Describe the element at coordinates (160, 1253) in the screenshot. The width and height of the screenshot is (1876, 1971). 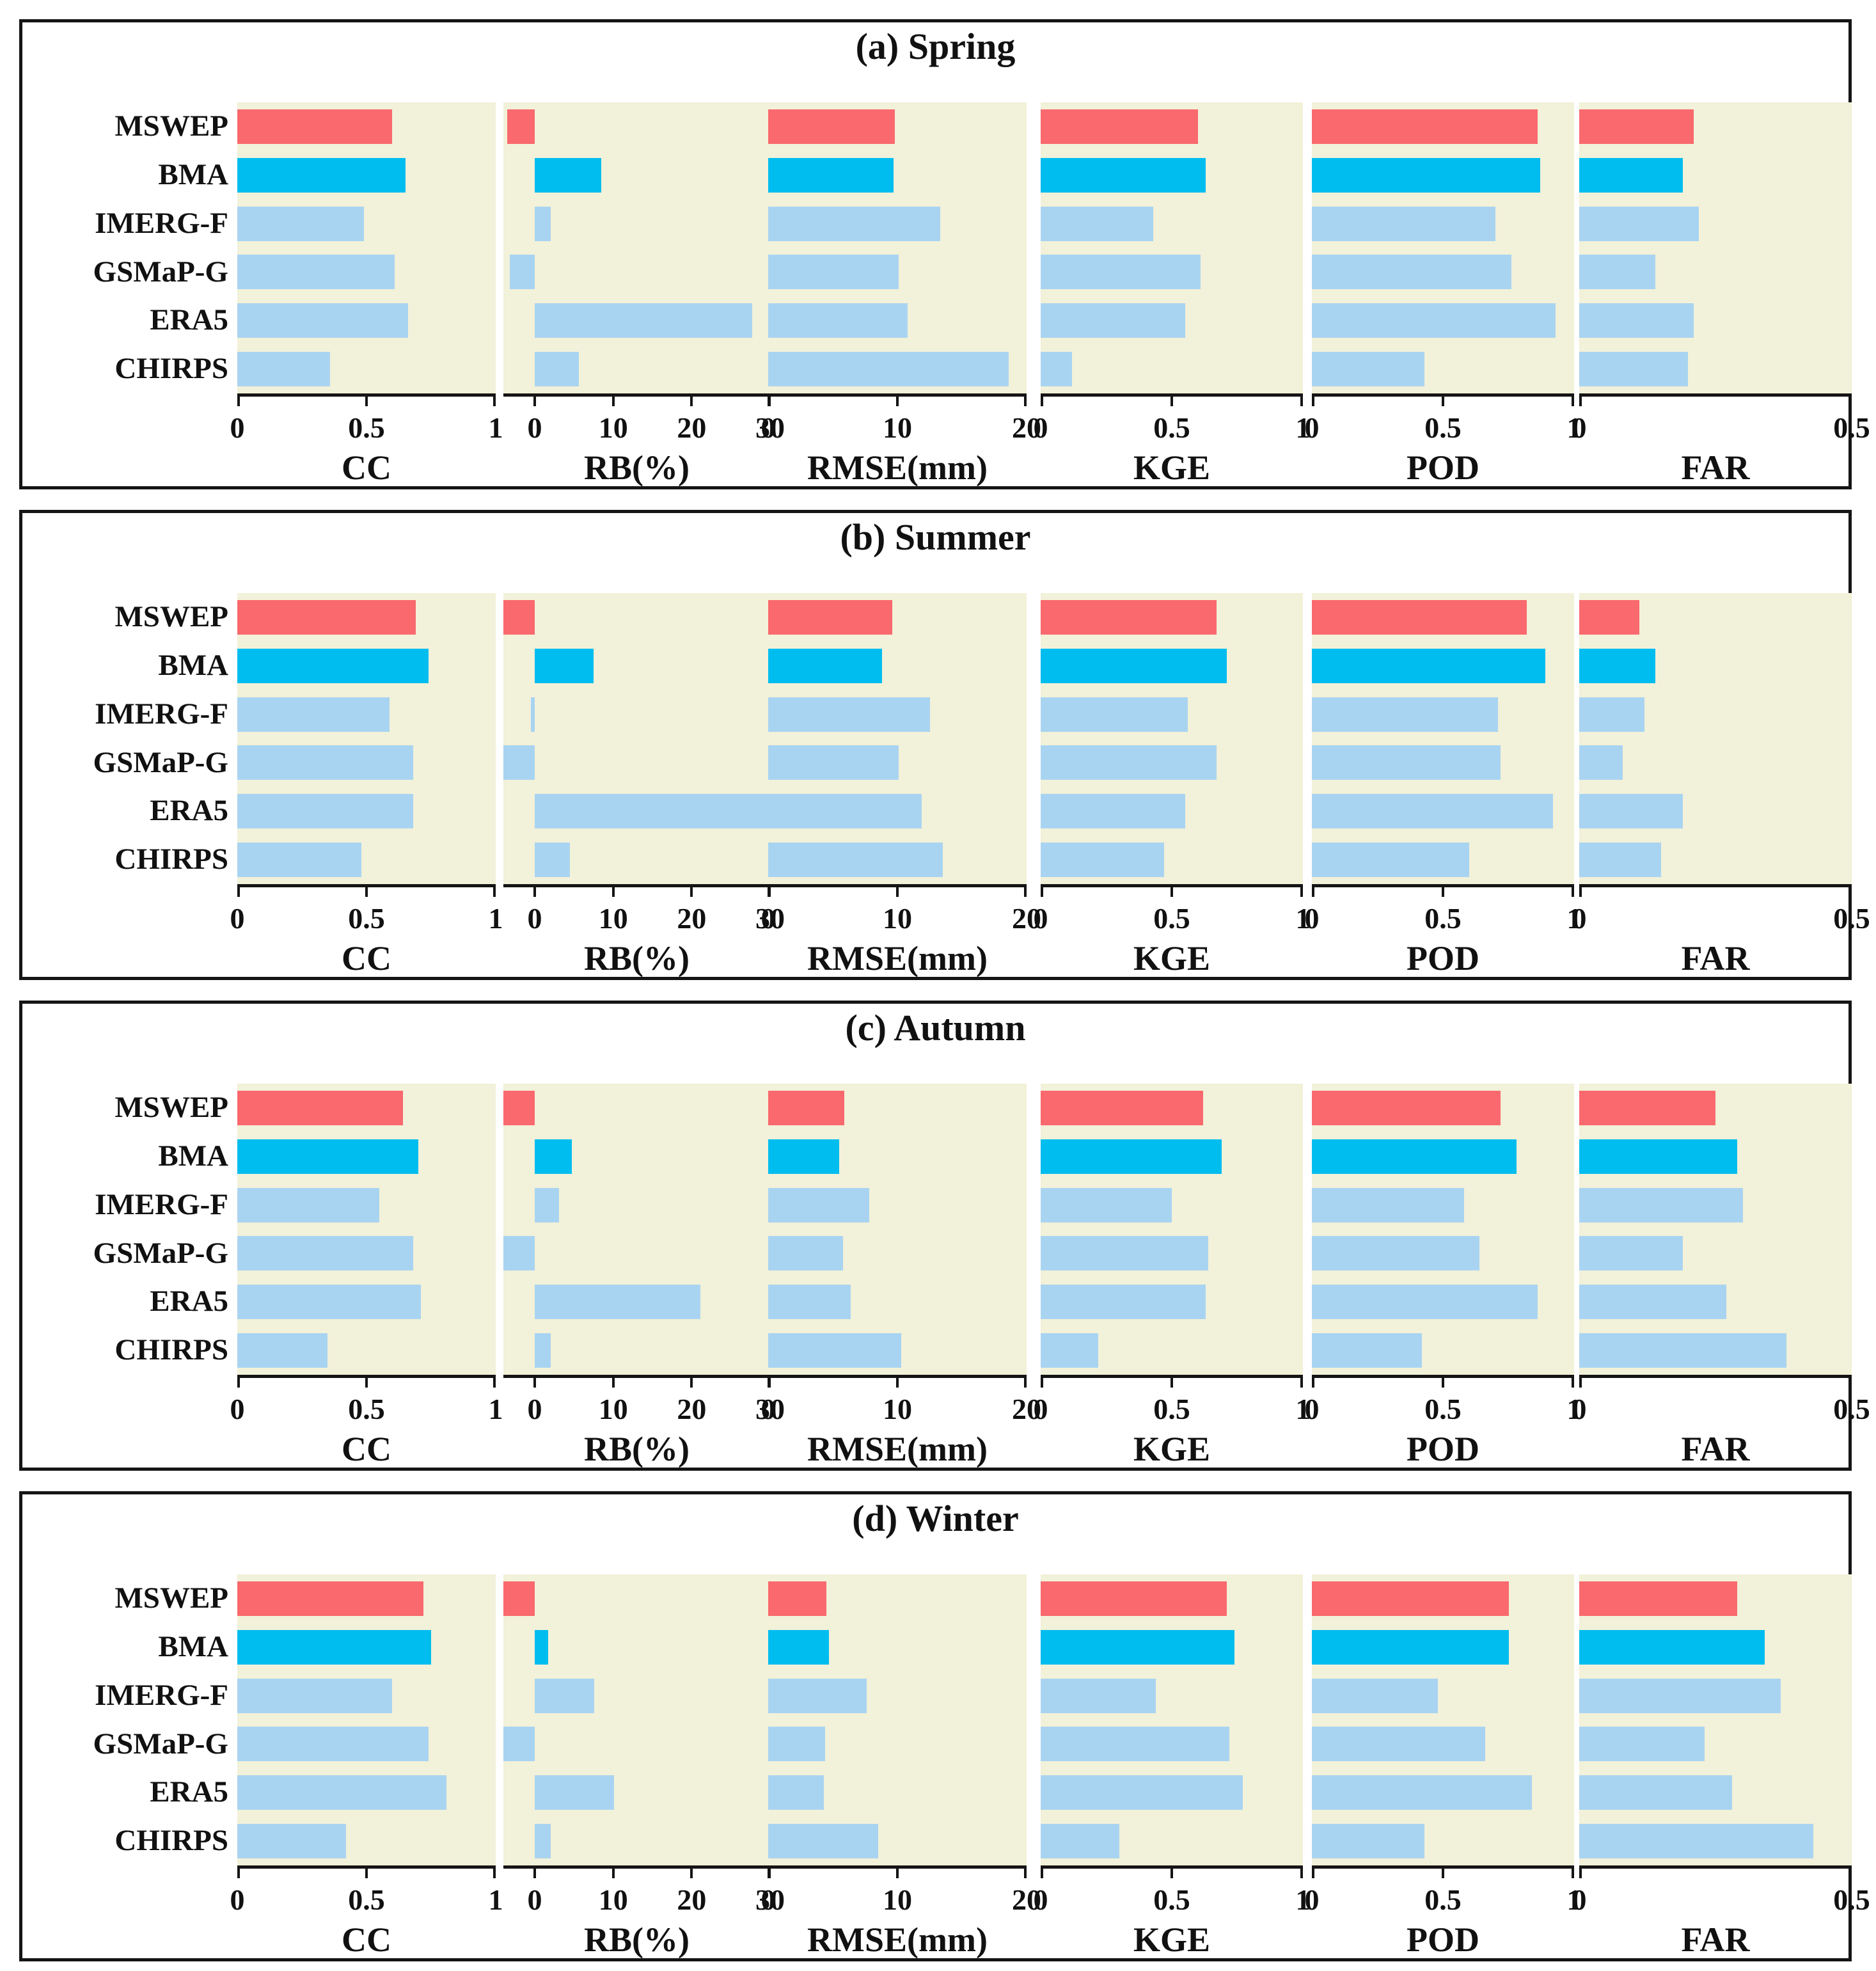
I see `row-label-gsmap-g: GSMaP-G` at that location.